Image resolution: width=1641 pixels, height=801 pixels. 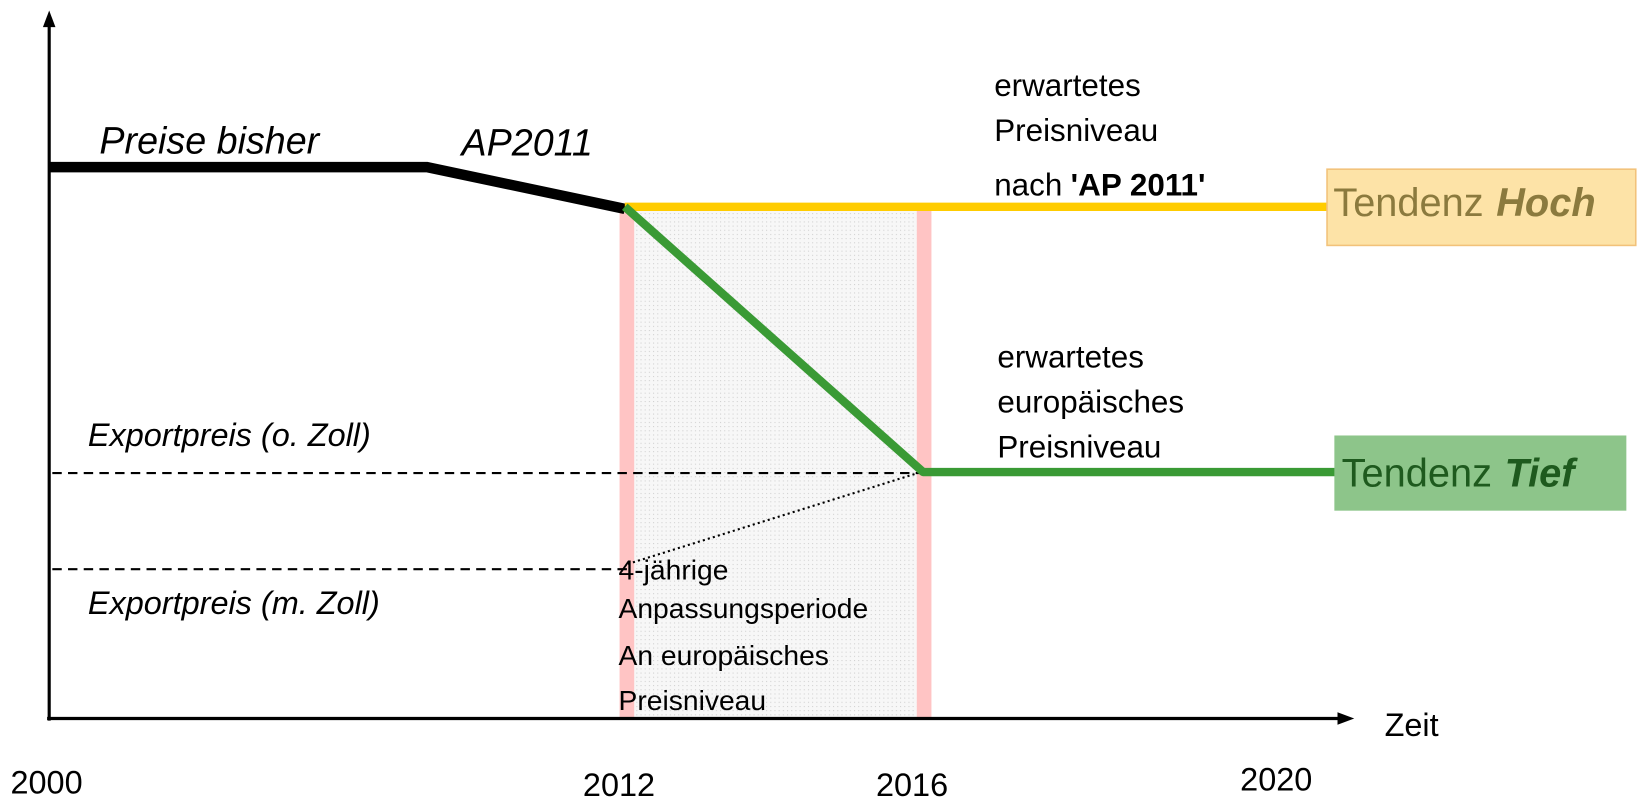 I want to click on low-emph: Tief, so click(x=1542, y=474).